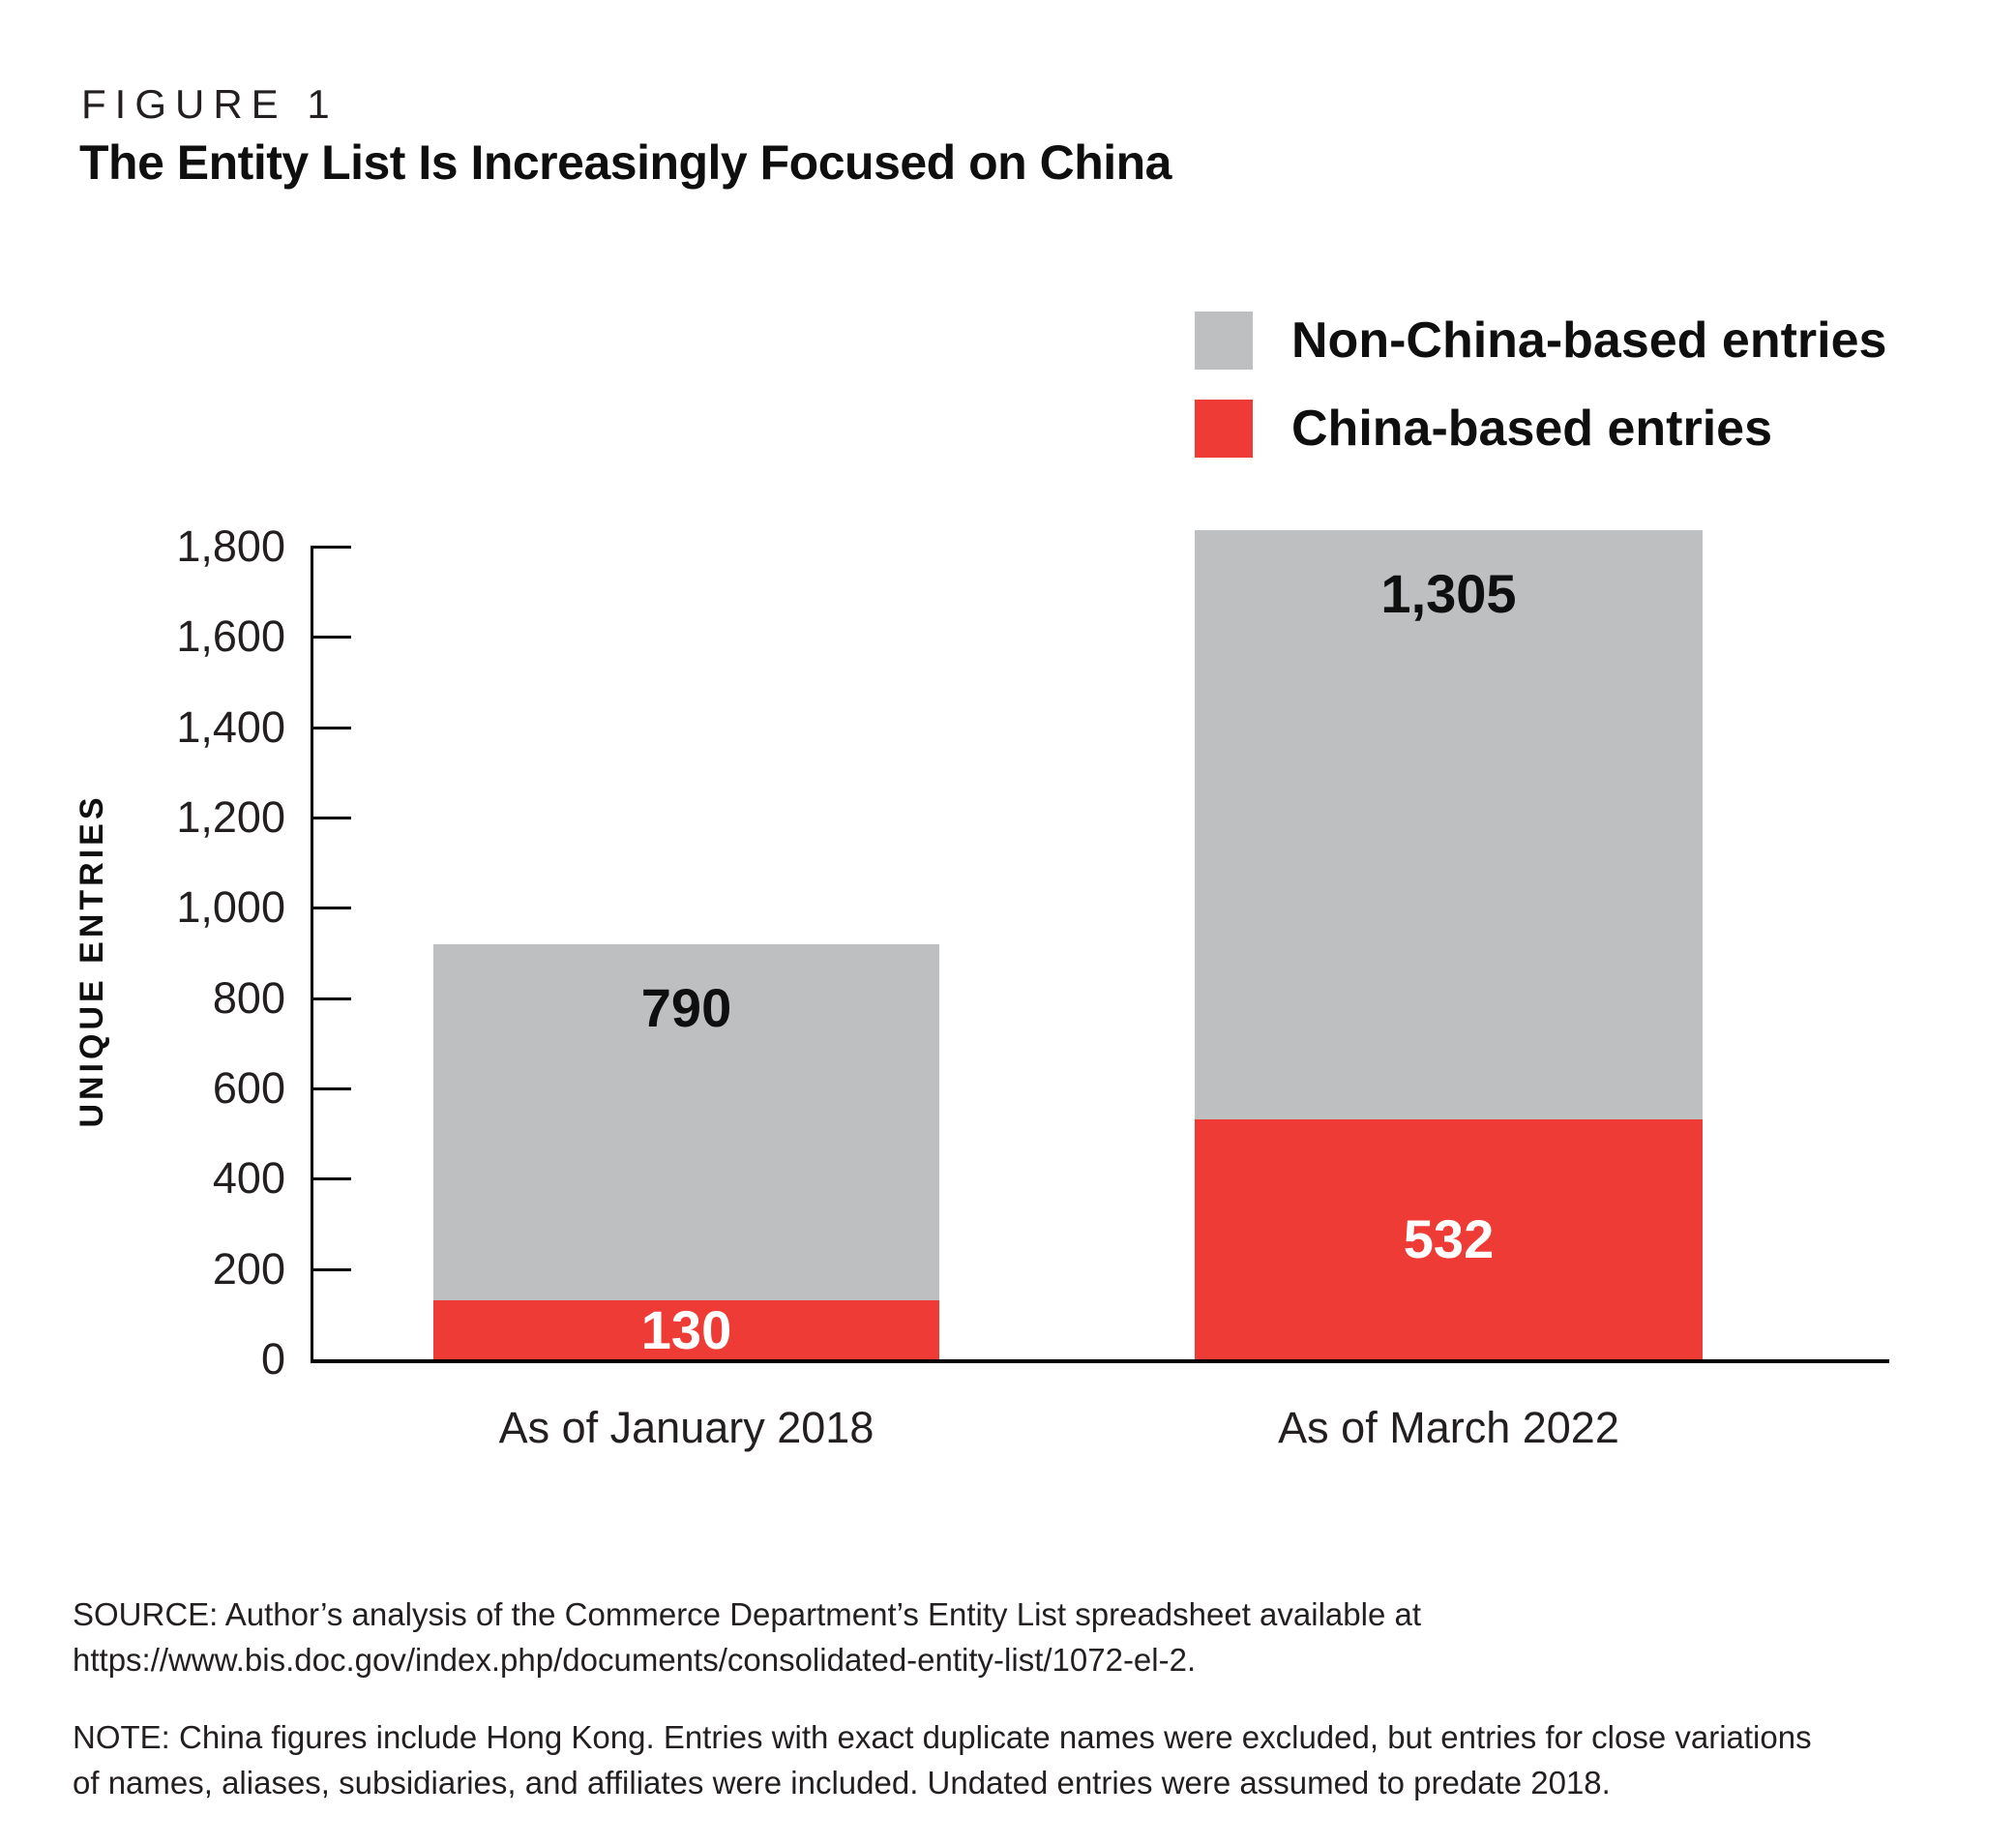  Describe the element at coordinates (1449, 1427) in the screenshot. I see `x-axis-label-march-2022: As of March 2022` at that location.